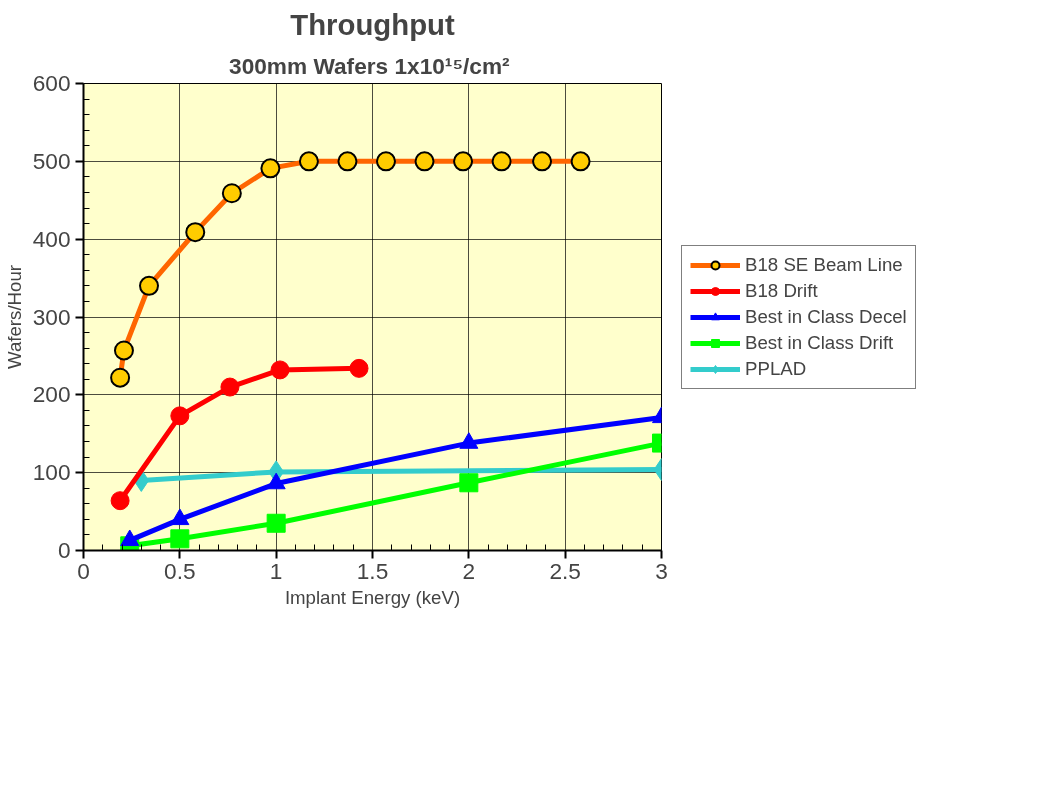  What do you see at coordinates (51, 472) in the screenshot?
I see `y-tick-label: 100` at bounding box center [51, 472].